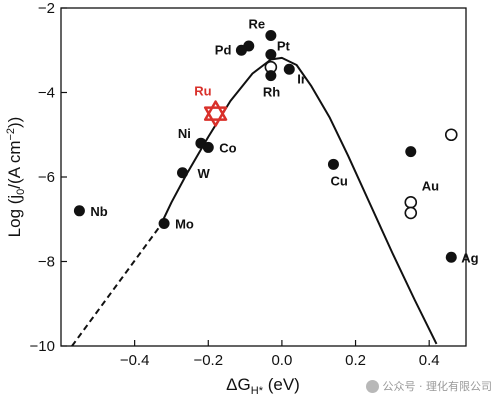 The image size is (500, 400). I want to click on point-label-ir: Ir, so click(301, 78).